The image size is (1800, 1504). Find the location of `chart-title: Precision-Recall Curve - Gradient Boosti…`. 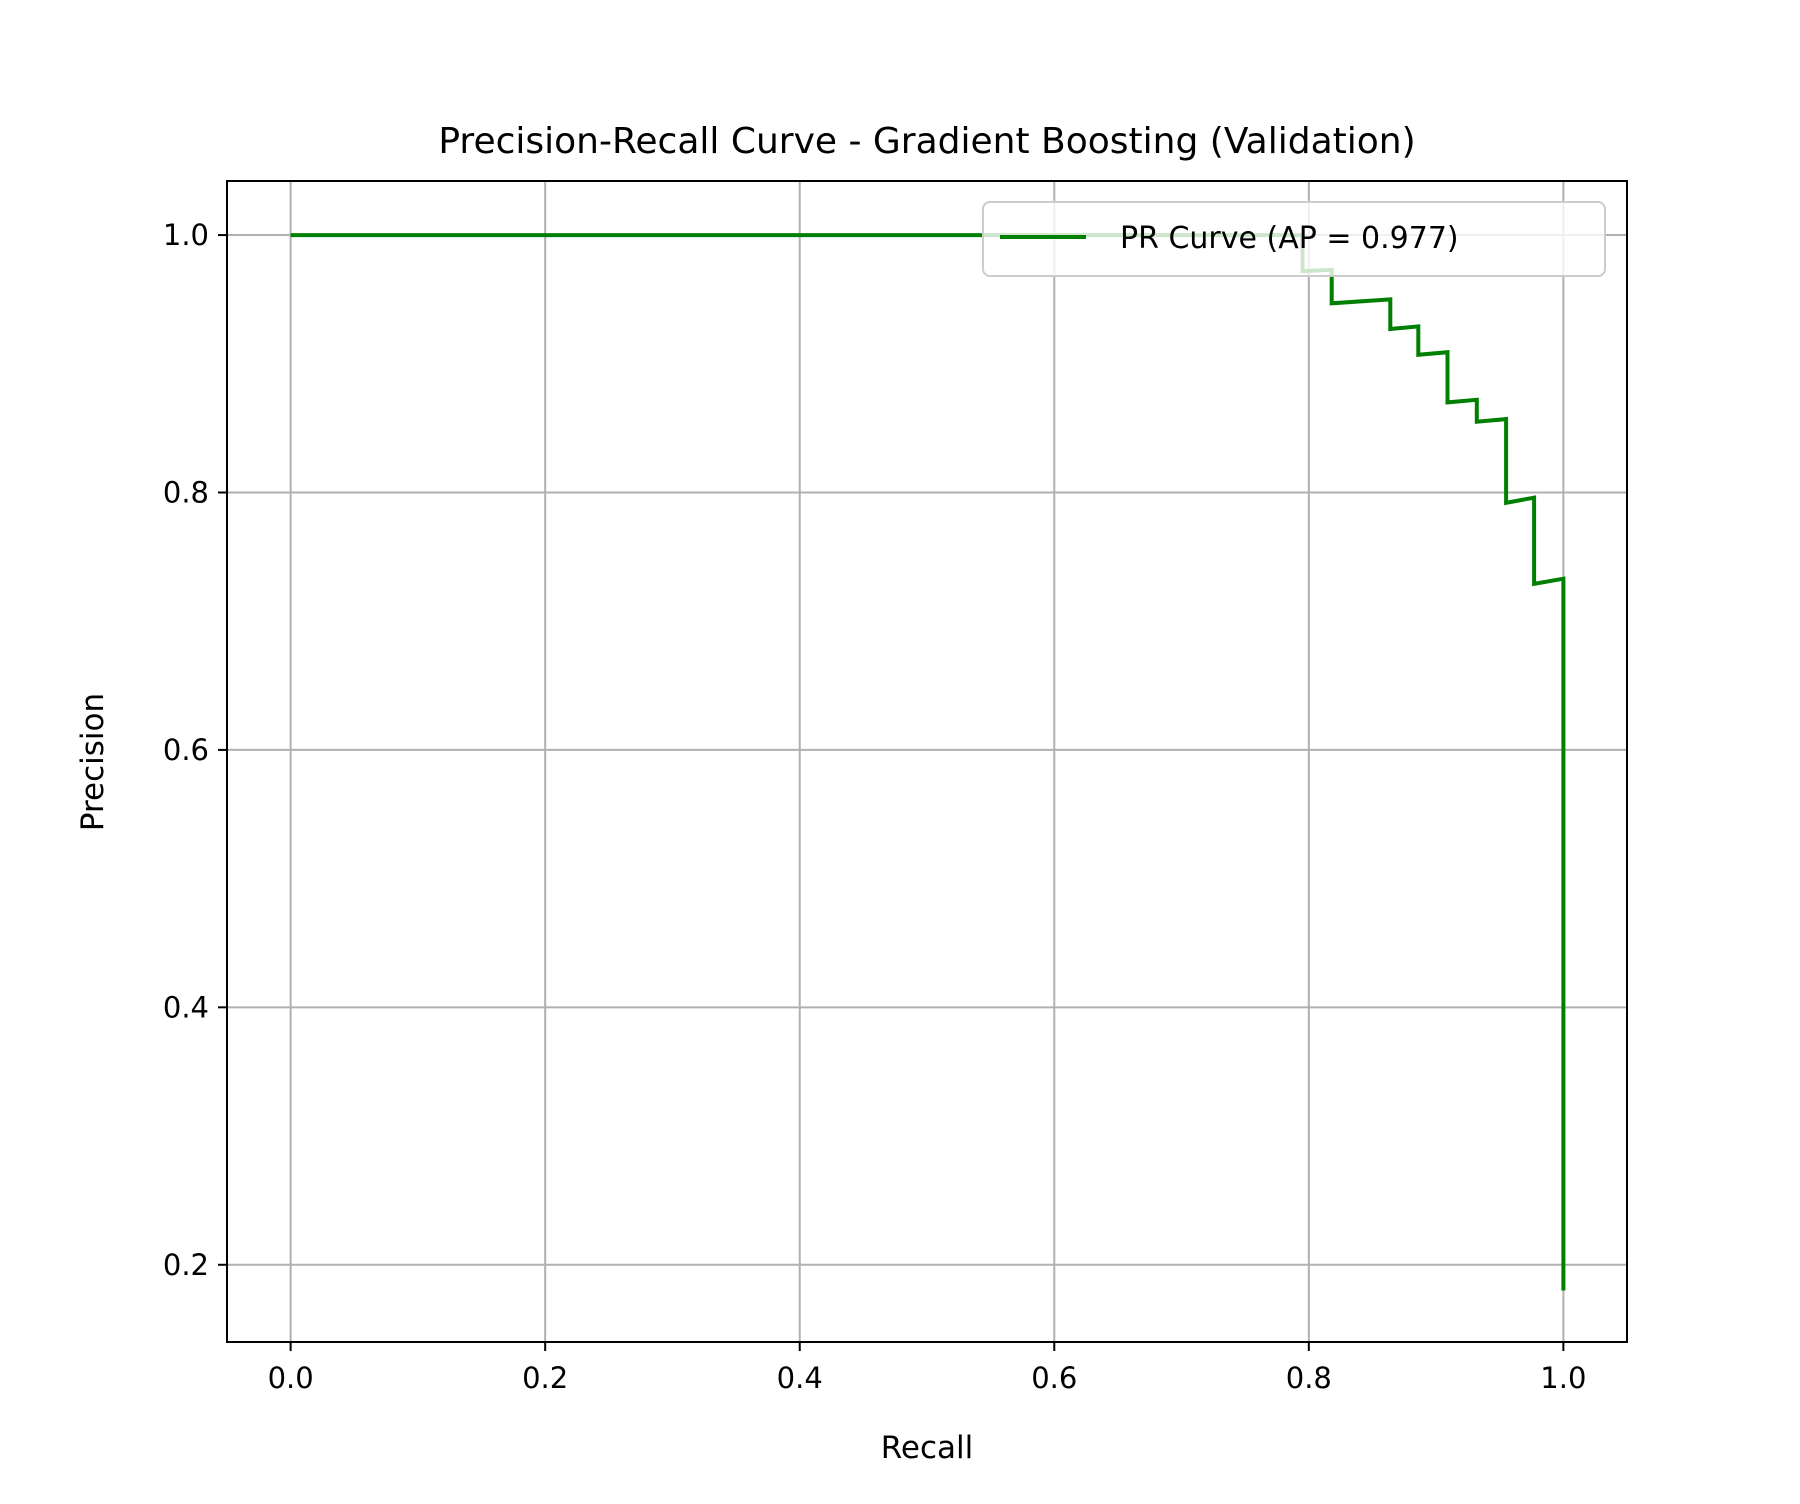

chart-title: Precision-Recall Curve - Gradient Boosti… is located at coordinates (926, 141).